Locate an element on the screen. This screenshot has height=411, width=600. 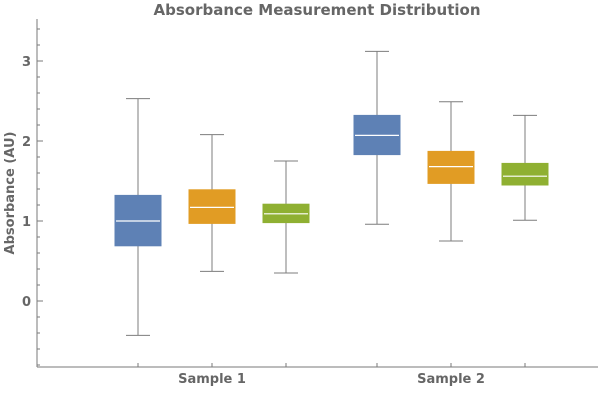
y-tick-label: 1 is located at coordinates (26, 222).